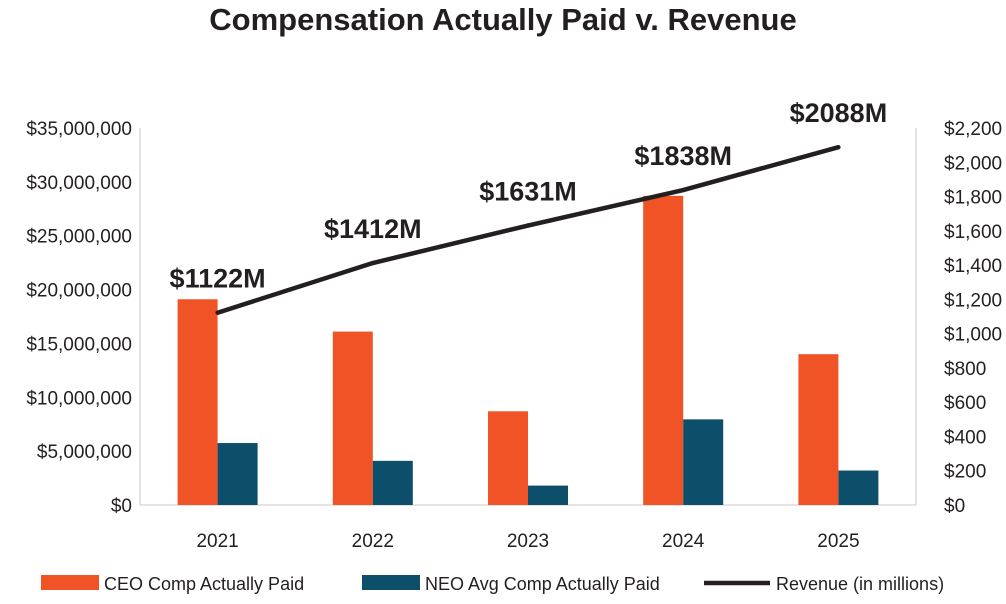 The width and height of the screenshot is (1006, 604). Describe the element at coordinates (79, 183) in the screenshot. I see `y-left-tick-label: $30,000,000` at that location.